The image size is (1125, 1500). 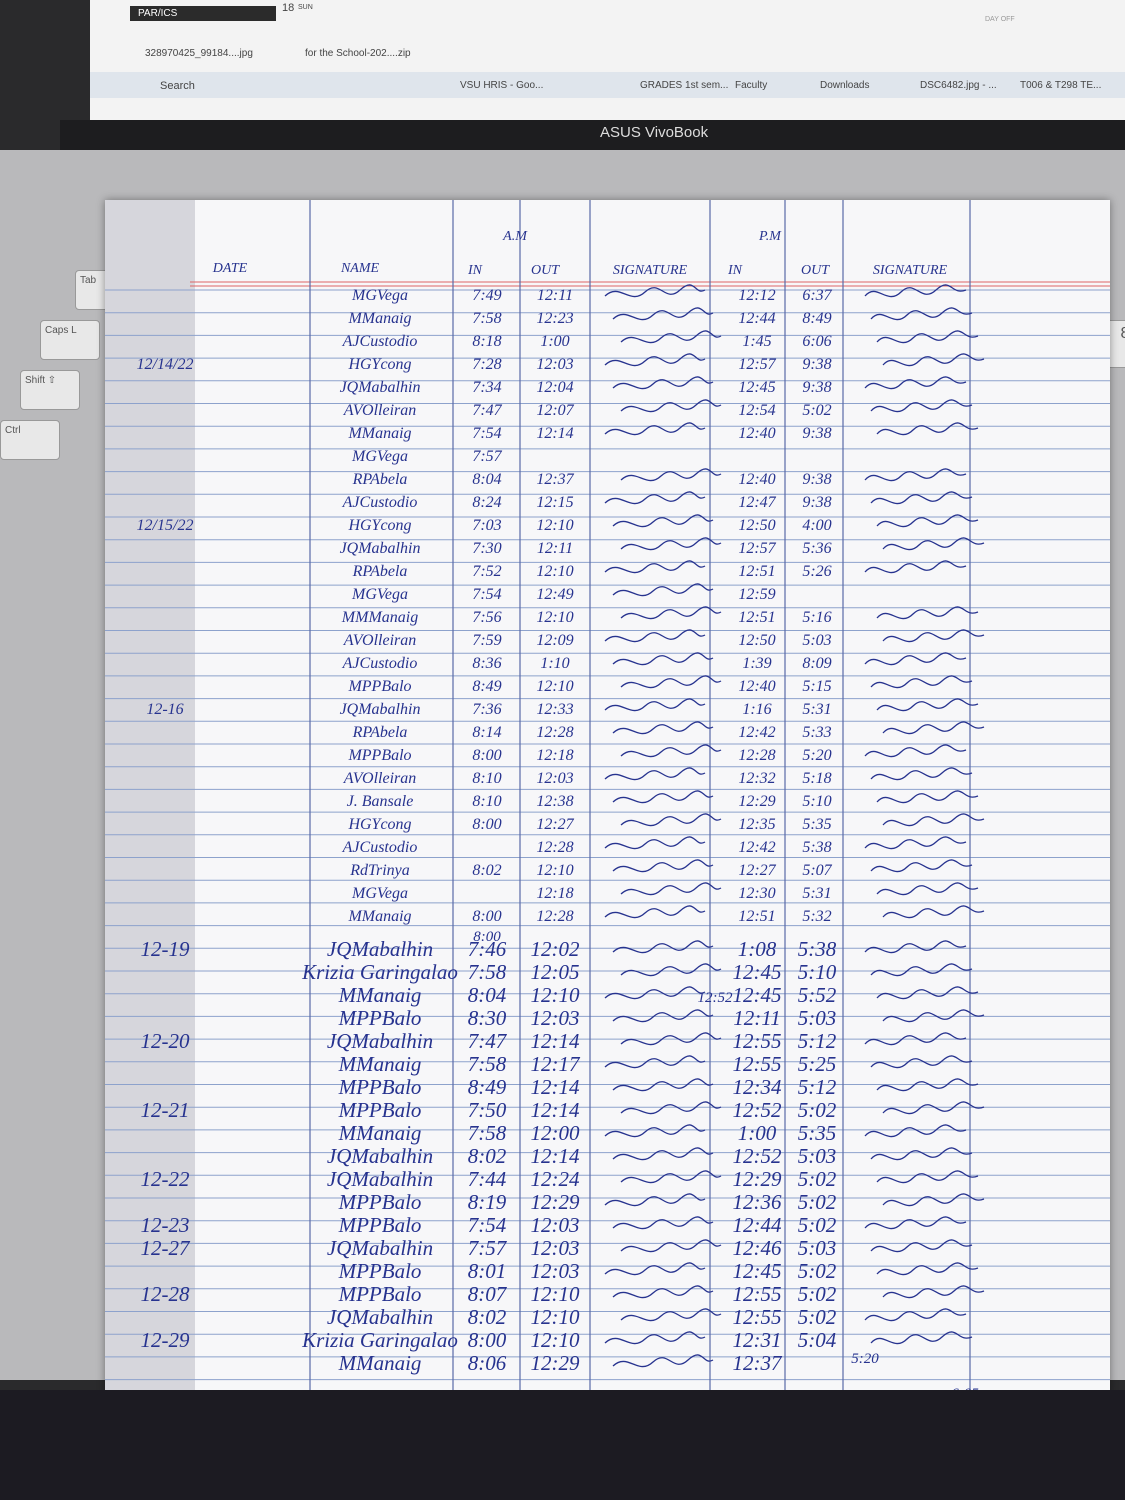 I want to click on pm-out: 6:37, so click(x=817, y=295).